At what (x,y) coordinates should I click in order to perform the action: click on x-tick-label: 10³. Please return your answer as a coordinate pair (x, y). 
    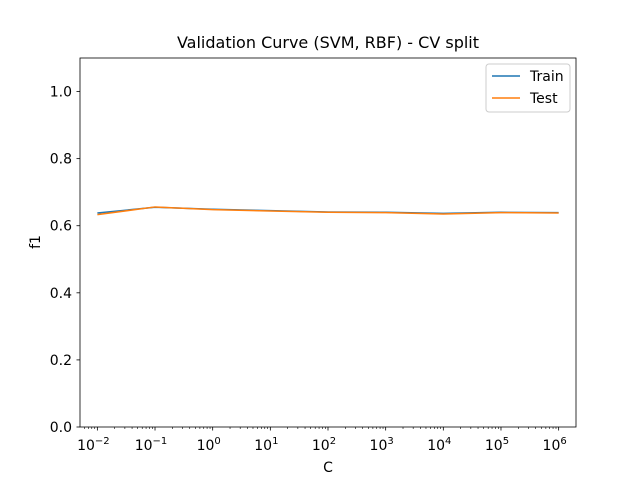
    Looking at the image, I should click on (382, 445).